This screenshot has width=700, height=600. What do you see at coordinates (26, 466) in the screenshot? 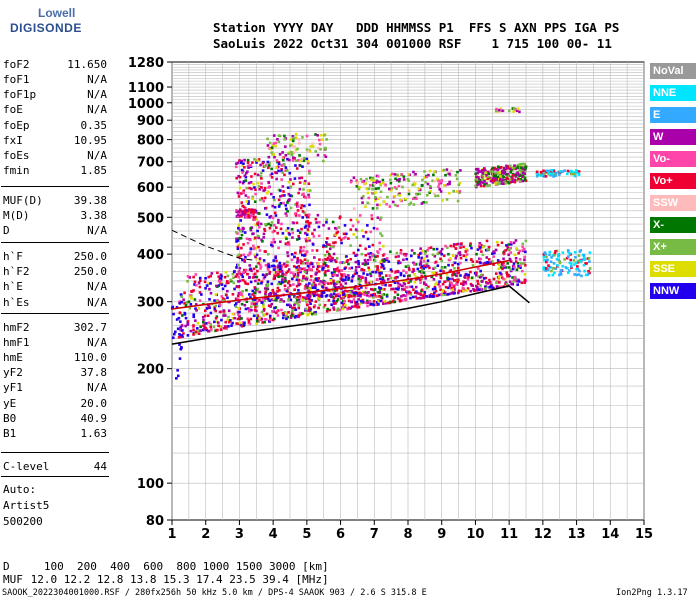
I see `param-label: C-level` at bounding box center [26, 466].